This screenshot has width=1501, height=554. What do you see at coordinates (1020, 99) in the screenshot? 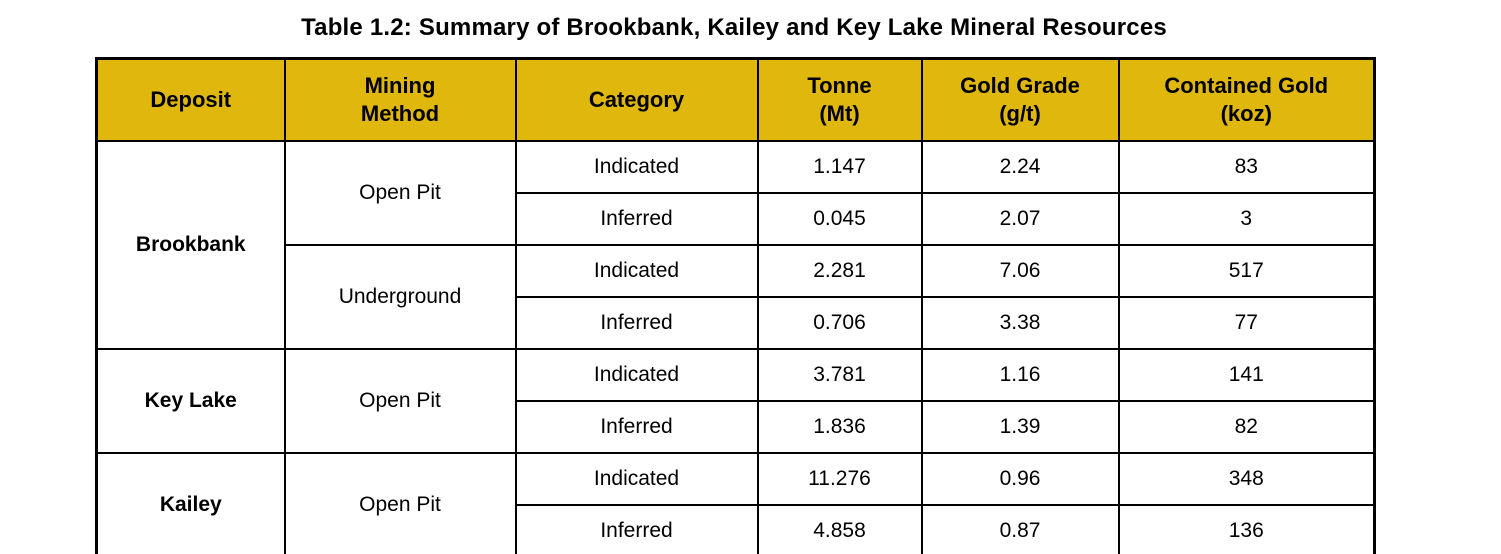
I see `column-header-gold-grade: Gold Grade (g/t)` at bounding box center [1020, 99].